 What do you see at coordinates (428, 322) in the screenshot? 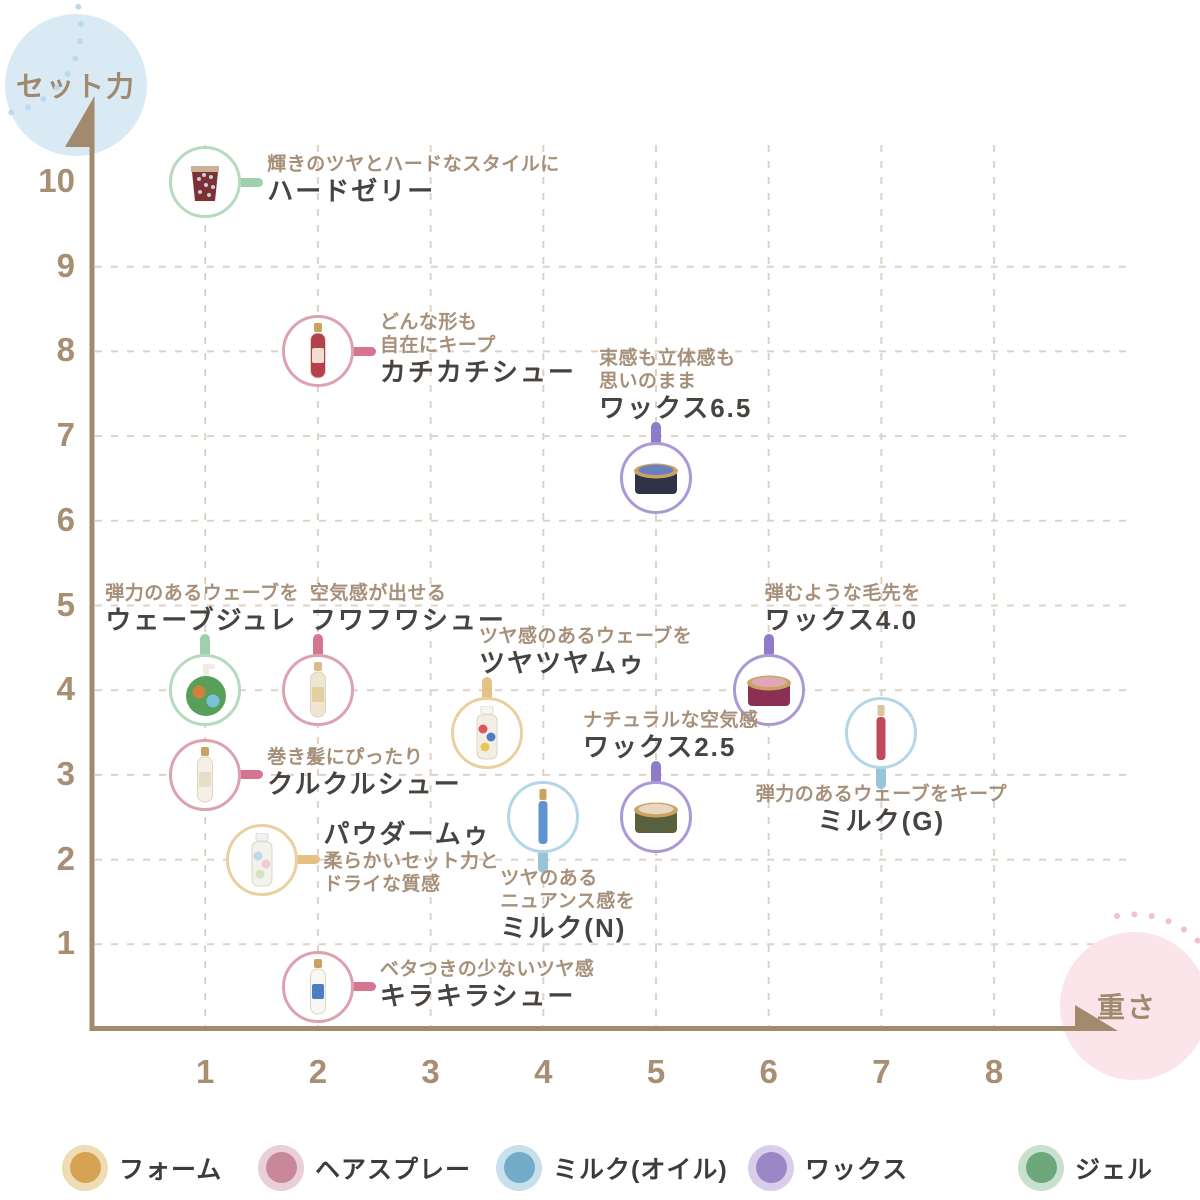
I see `product-tagline: どんな形も` at bounding box center [428, 322].